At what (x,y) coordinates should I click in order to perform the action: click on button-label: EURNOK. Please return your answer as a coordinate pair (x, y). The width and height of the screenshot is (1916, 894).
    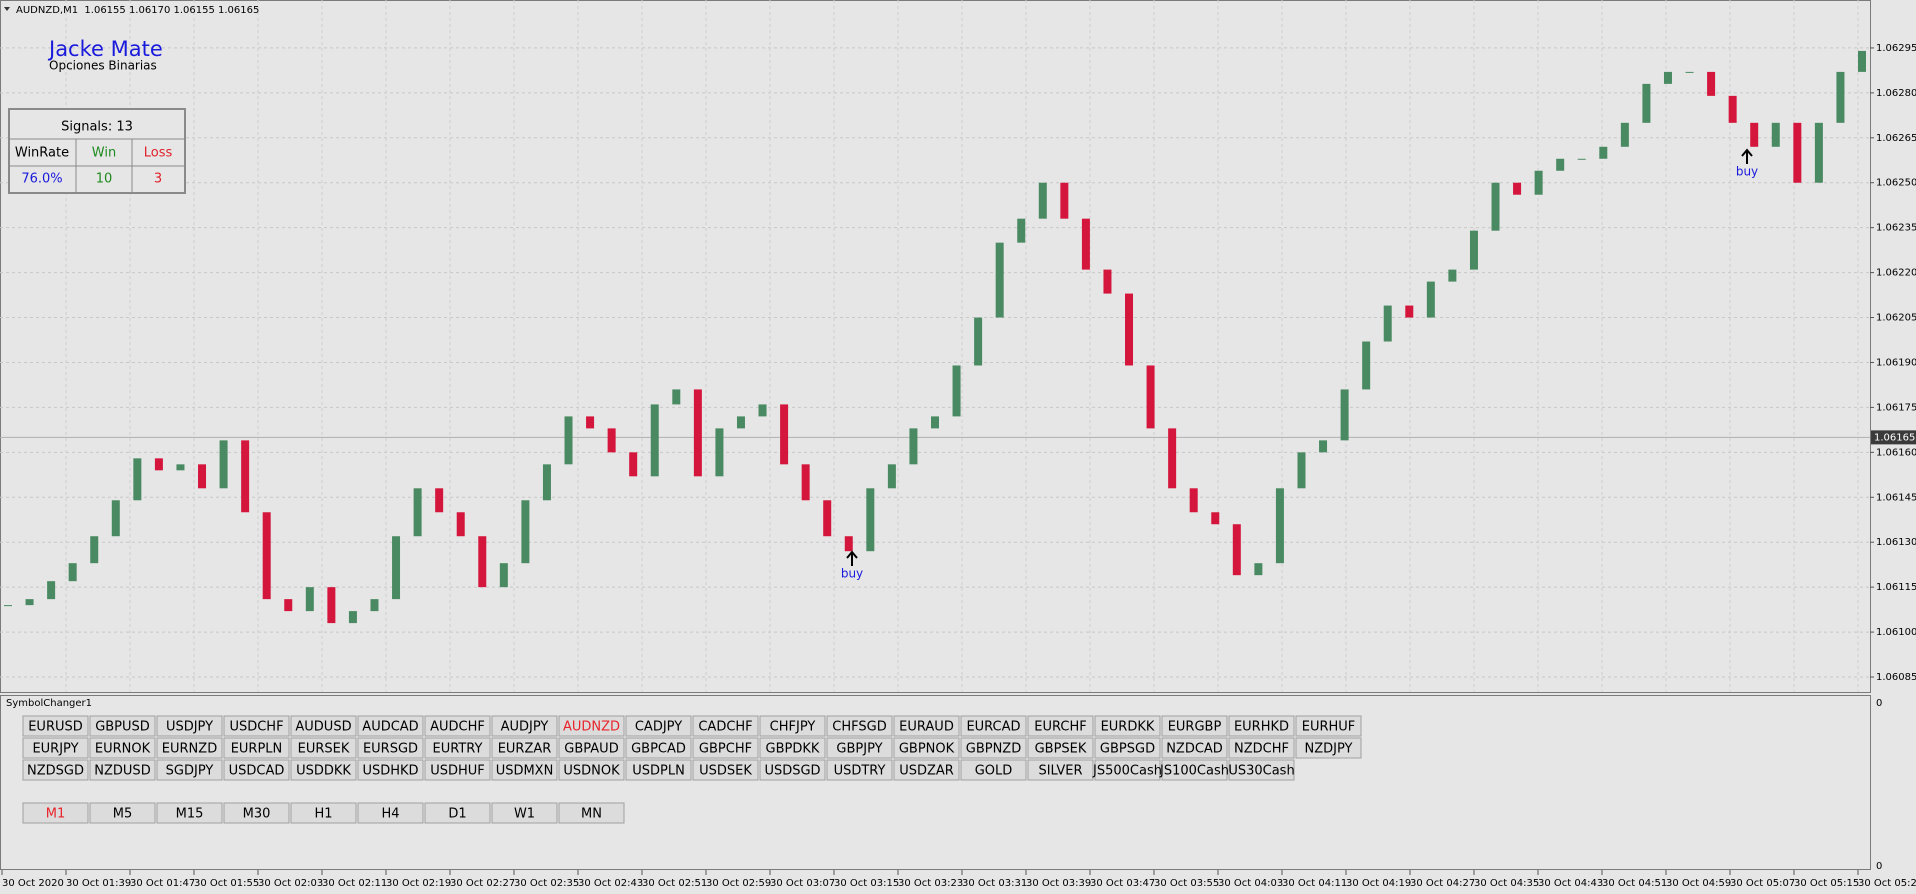
    Looking at the image, I should click on (123, 749).